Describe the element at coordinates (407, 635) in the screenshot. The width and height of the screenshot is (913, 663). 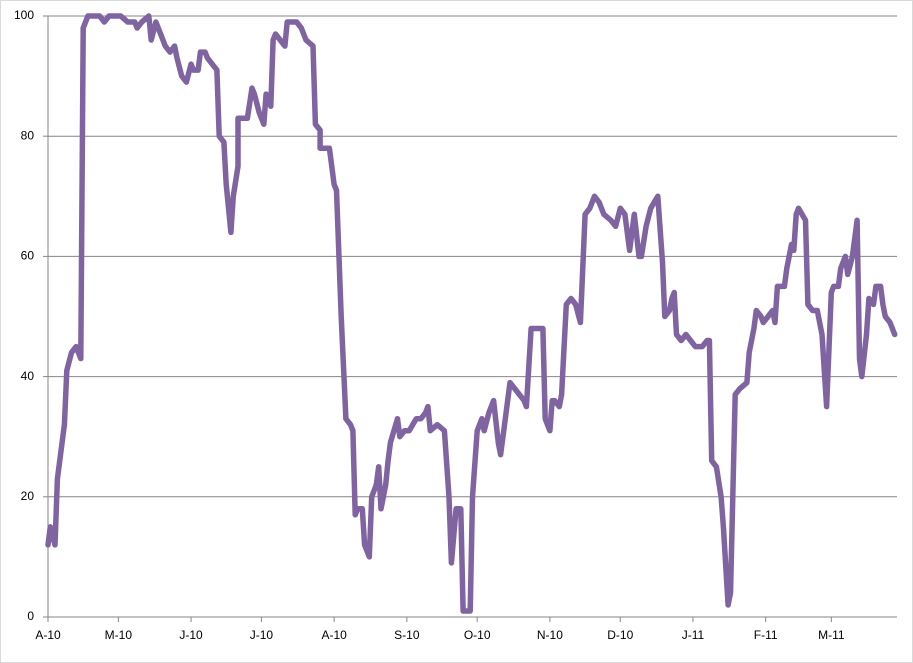
I see `x-tick-label: S-10` at that location.